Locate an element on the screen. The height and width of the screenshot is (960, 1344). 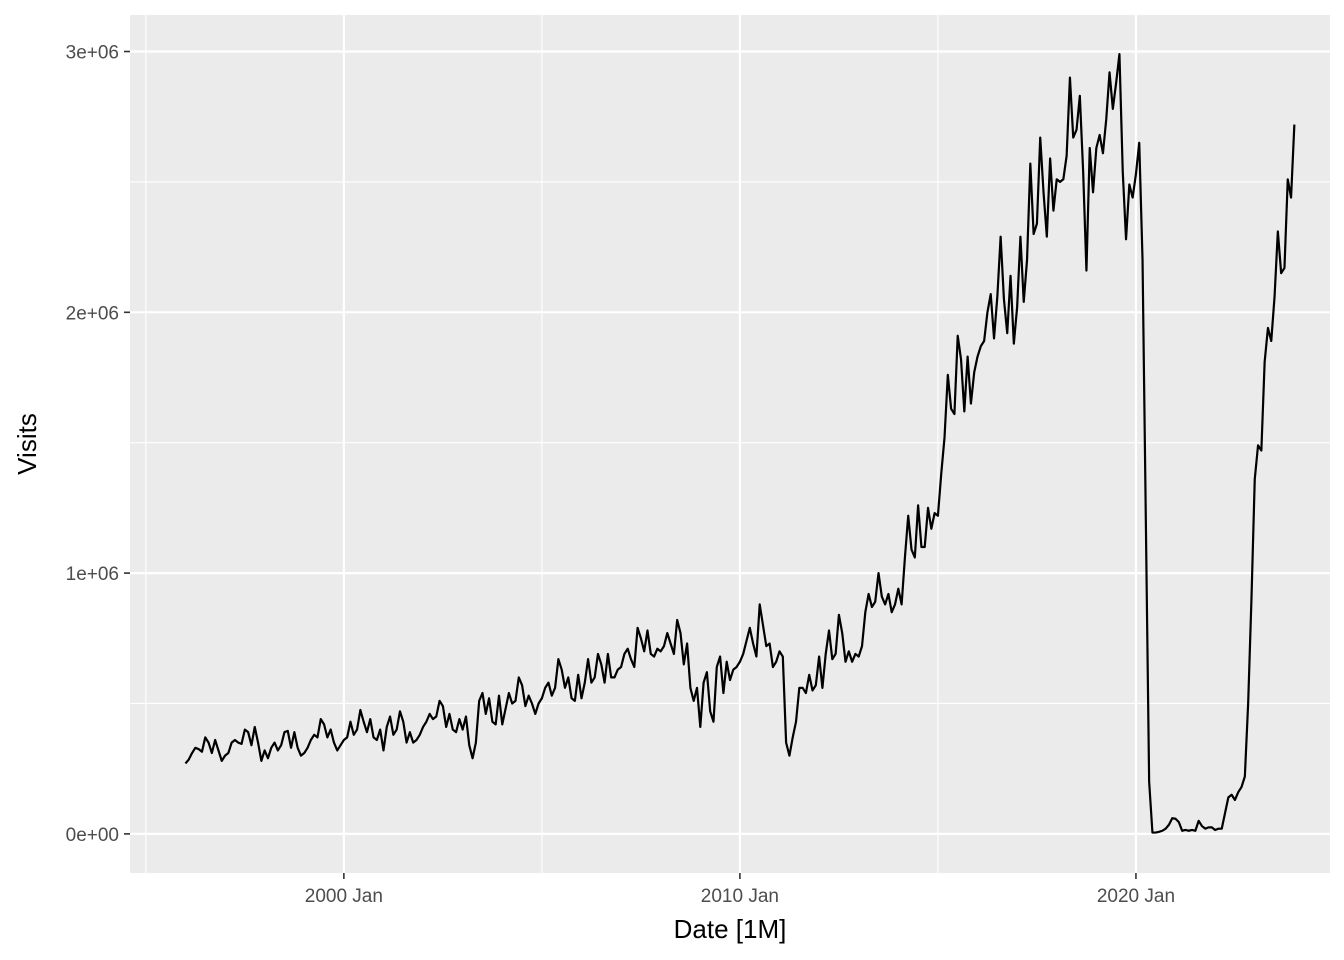
y-axis-title: Visits is located at coordinates (27, 444).